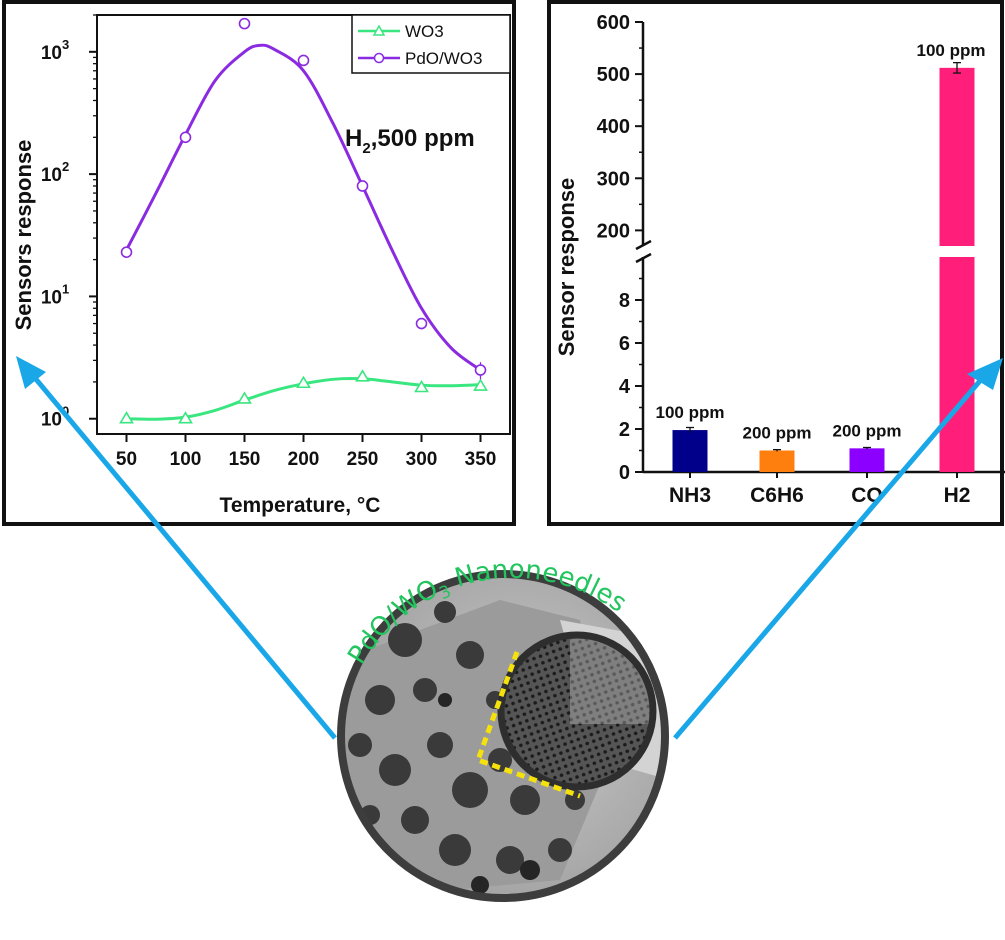 Image resolution: width=1005 pixels, height=940 pixels. I want to click on legend-label-wo3: WO3, so click(424, 31).